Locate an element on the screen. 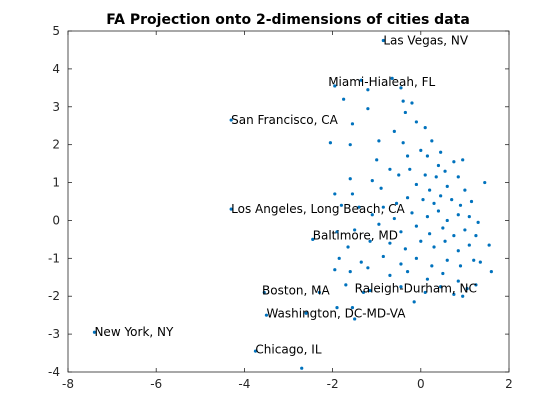 Image resolution: width=560 pixels, height=420 pixels. point-annotation: San Francisco, CA is located at coordinates (284, 120).